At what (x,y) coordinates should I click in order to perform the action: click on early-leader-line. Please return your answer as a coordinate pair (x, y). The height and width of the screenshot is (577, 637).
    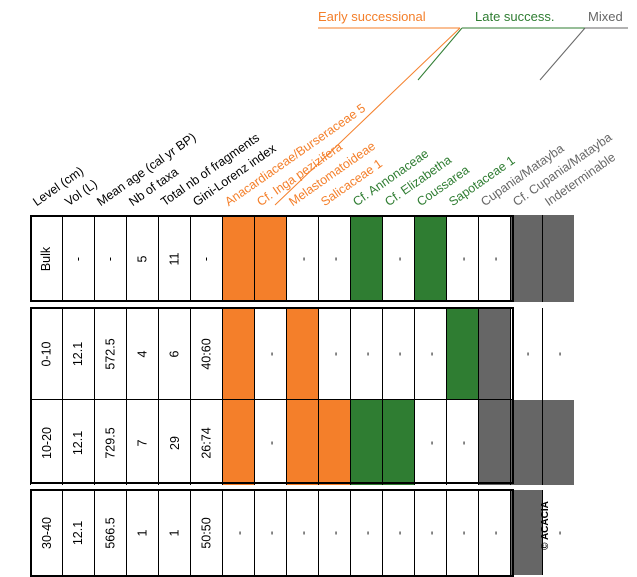
    Looking at the image, I should click on (367, 116).